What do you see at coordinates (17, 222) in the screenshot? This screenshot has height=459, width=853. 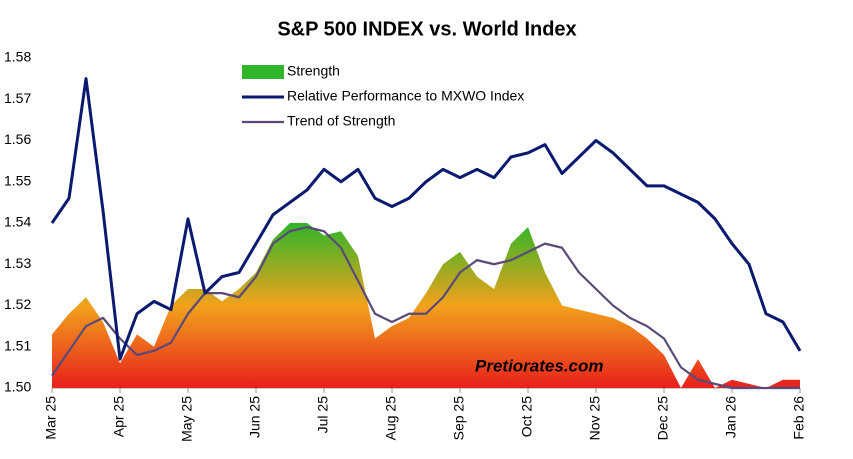 I see `y-tick-label: 1.54` at bounding box center [17, 222].